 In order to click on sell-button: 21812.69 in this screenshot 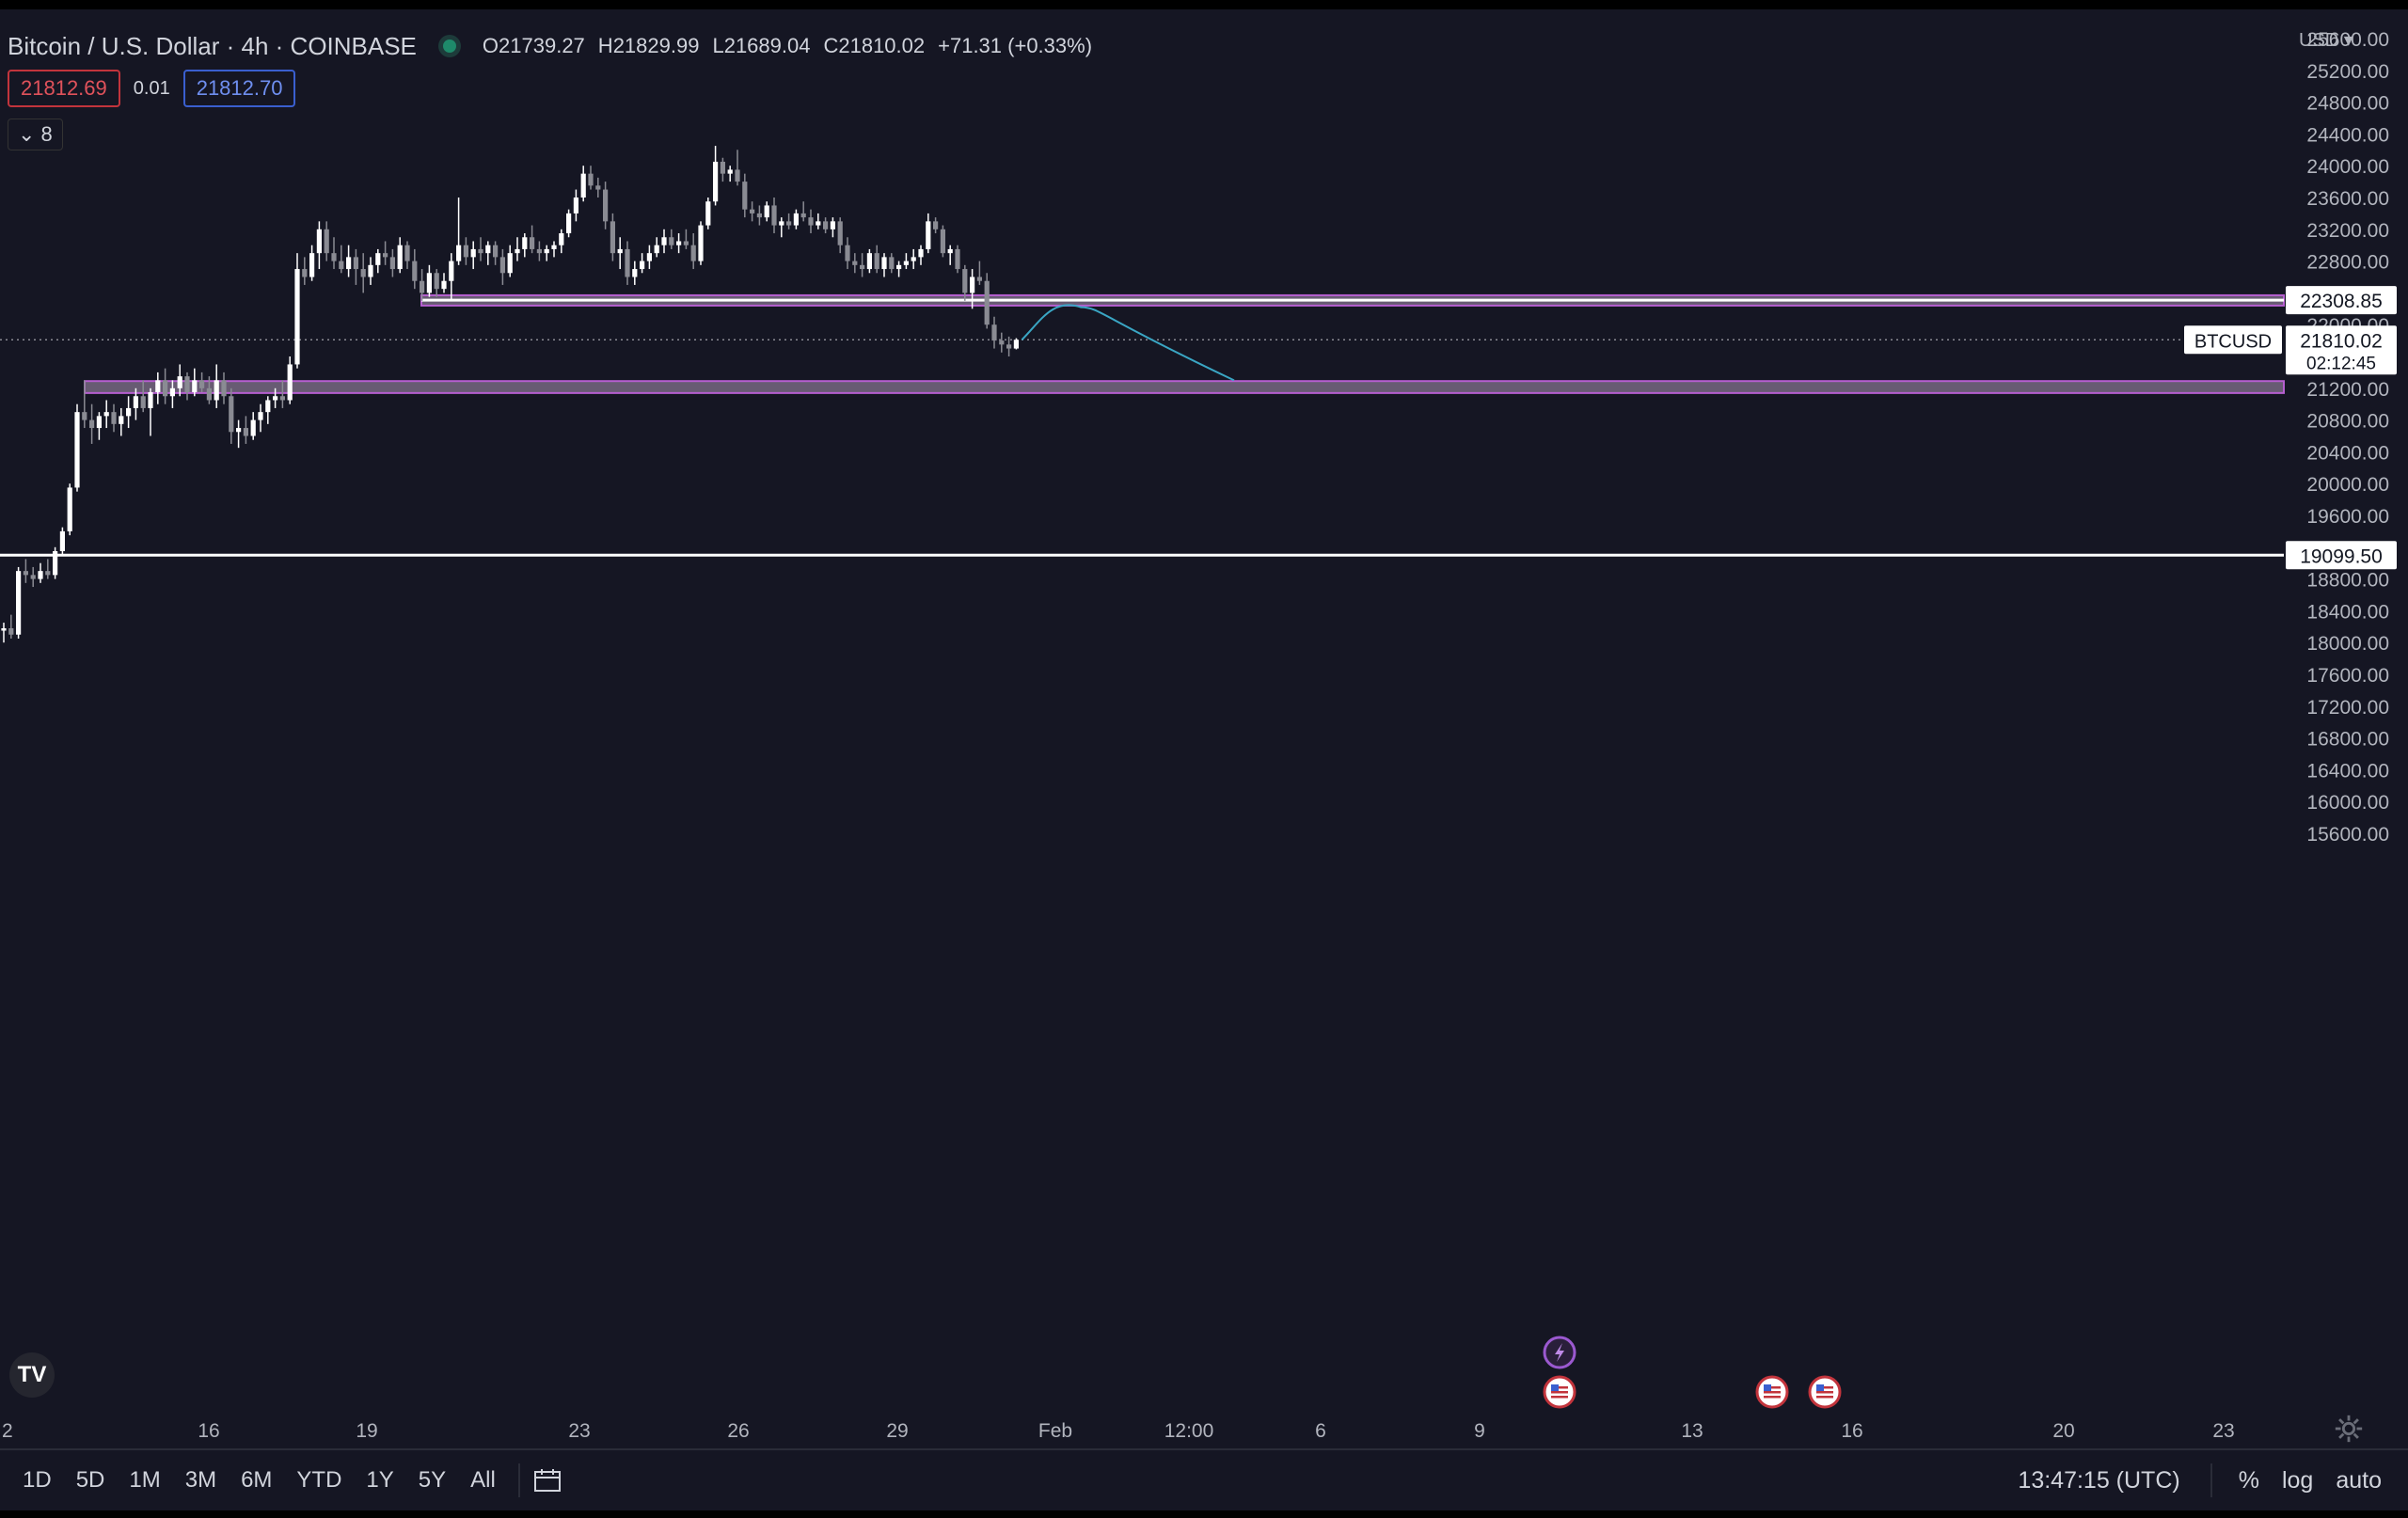, I will do `click(64, 89)`.